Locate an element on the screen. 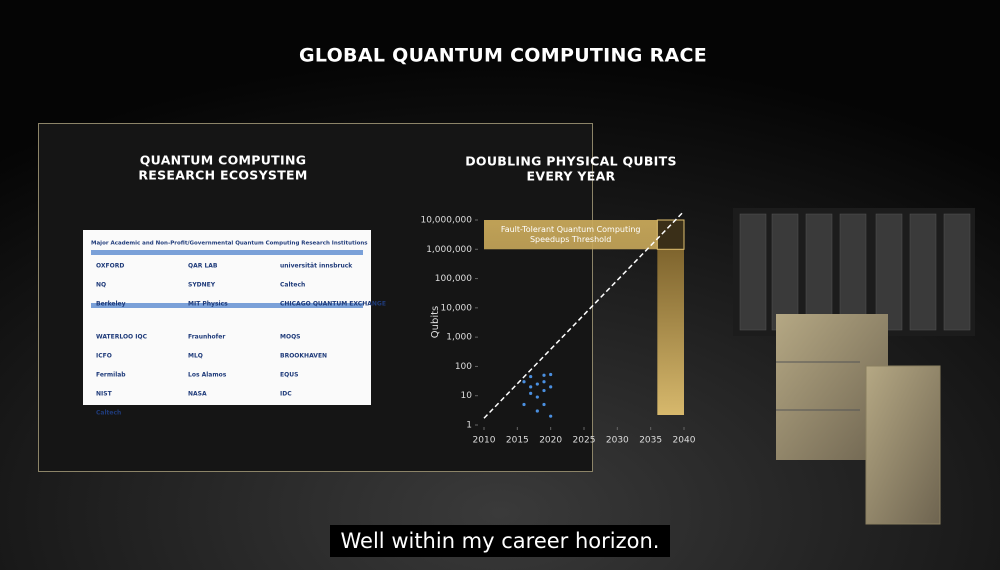  logo: OXFORD is located at coordinates (110, 266).